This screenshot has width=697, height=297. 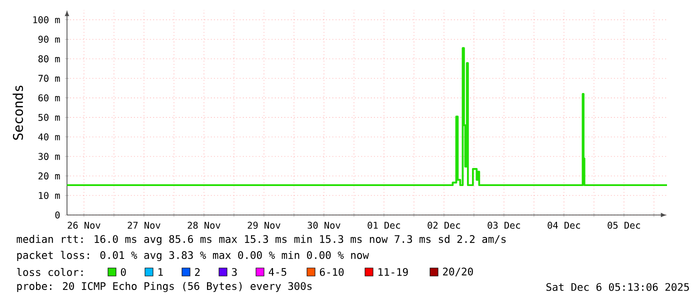 What do you see at coordinates (277, 272) in the screenshot?
I see `legend-label: 4-5` at bounding box center [277, 272].